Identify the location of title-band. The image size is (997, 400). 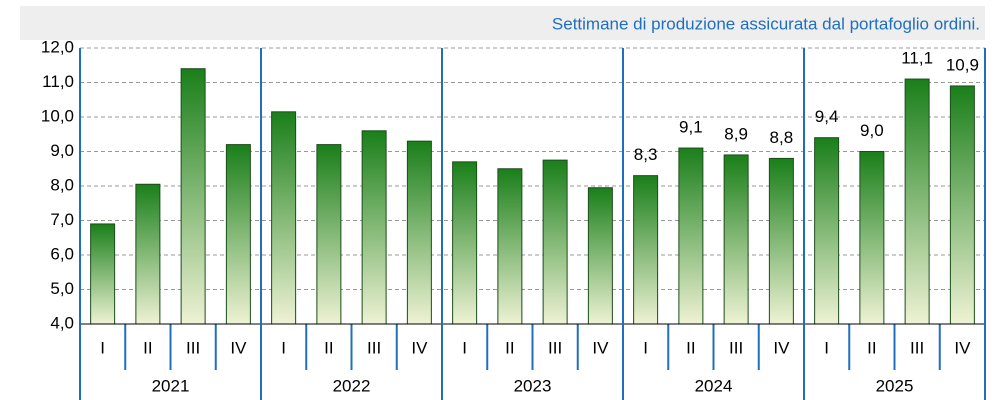
(502, 23).